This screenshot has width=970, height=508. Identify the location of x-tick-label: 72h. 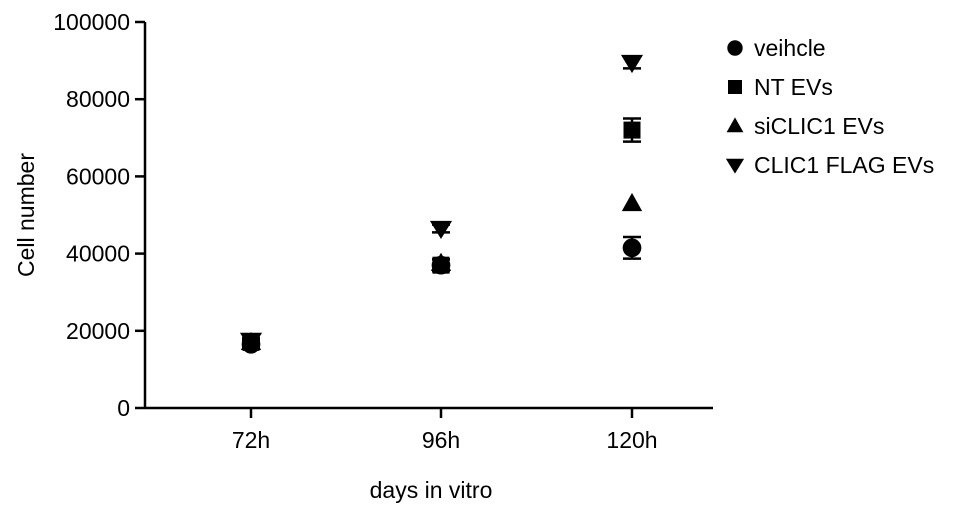
(251, 440).